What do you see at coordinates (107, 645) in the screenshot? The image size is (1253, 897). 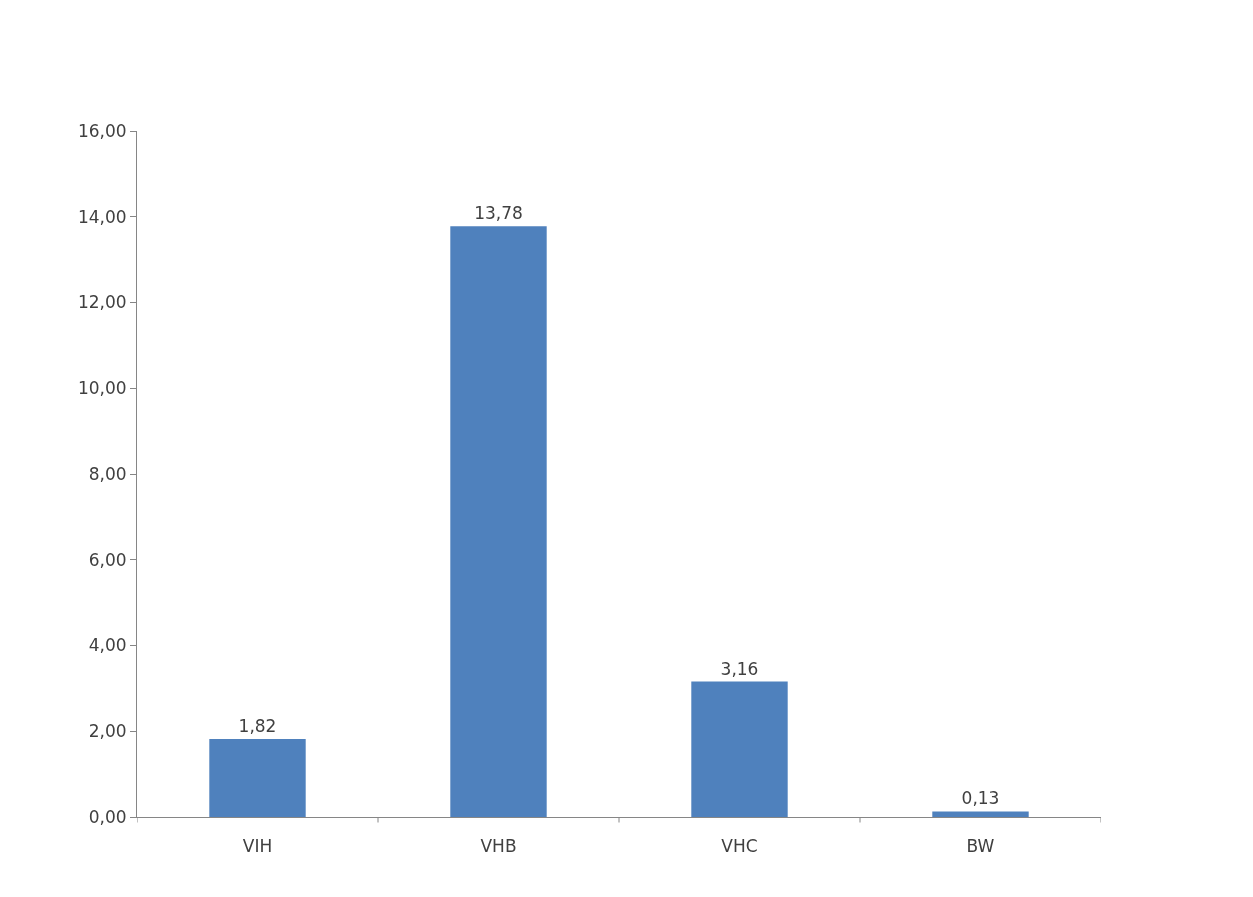 I see `y-tick-label: 4,00` at bounding box center [107, 645].